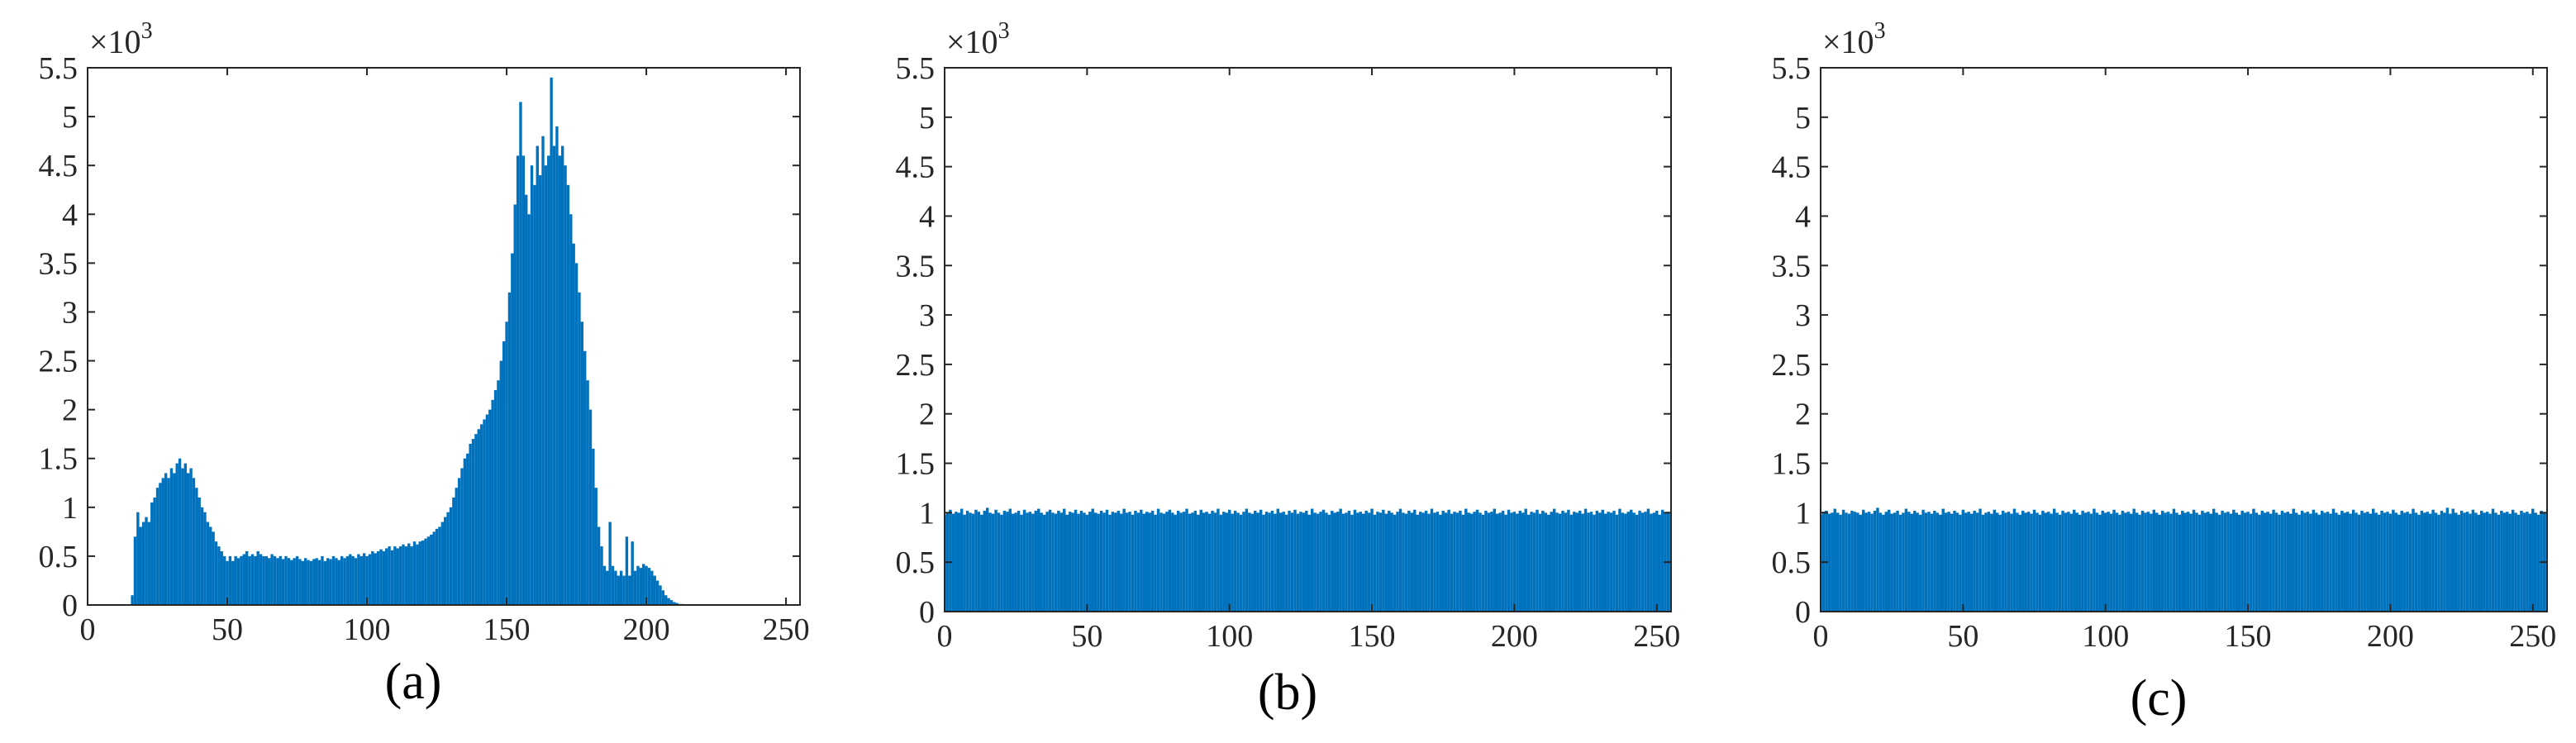  I want to click on histogram-bars, so click(1308, 559).